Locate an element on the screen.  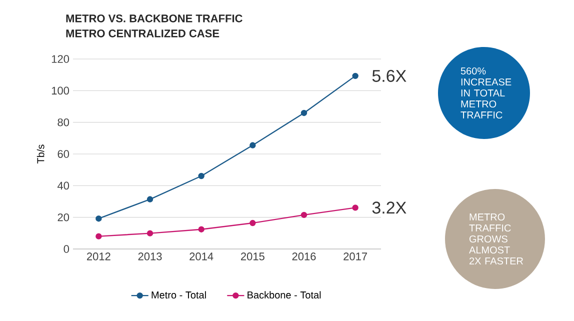
x-tick-label: 2013 is located at coordinates (150, 256).